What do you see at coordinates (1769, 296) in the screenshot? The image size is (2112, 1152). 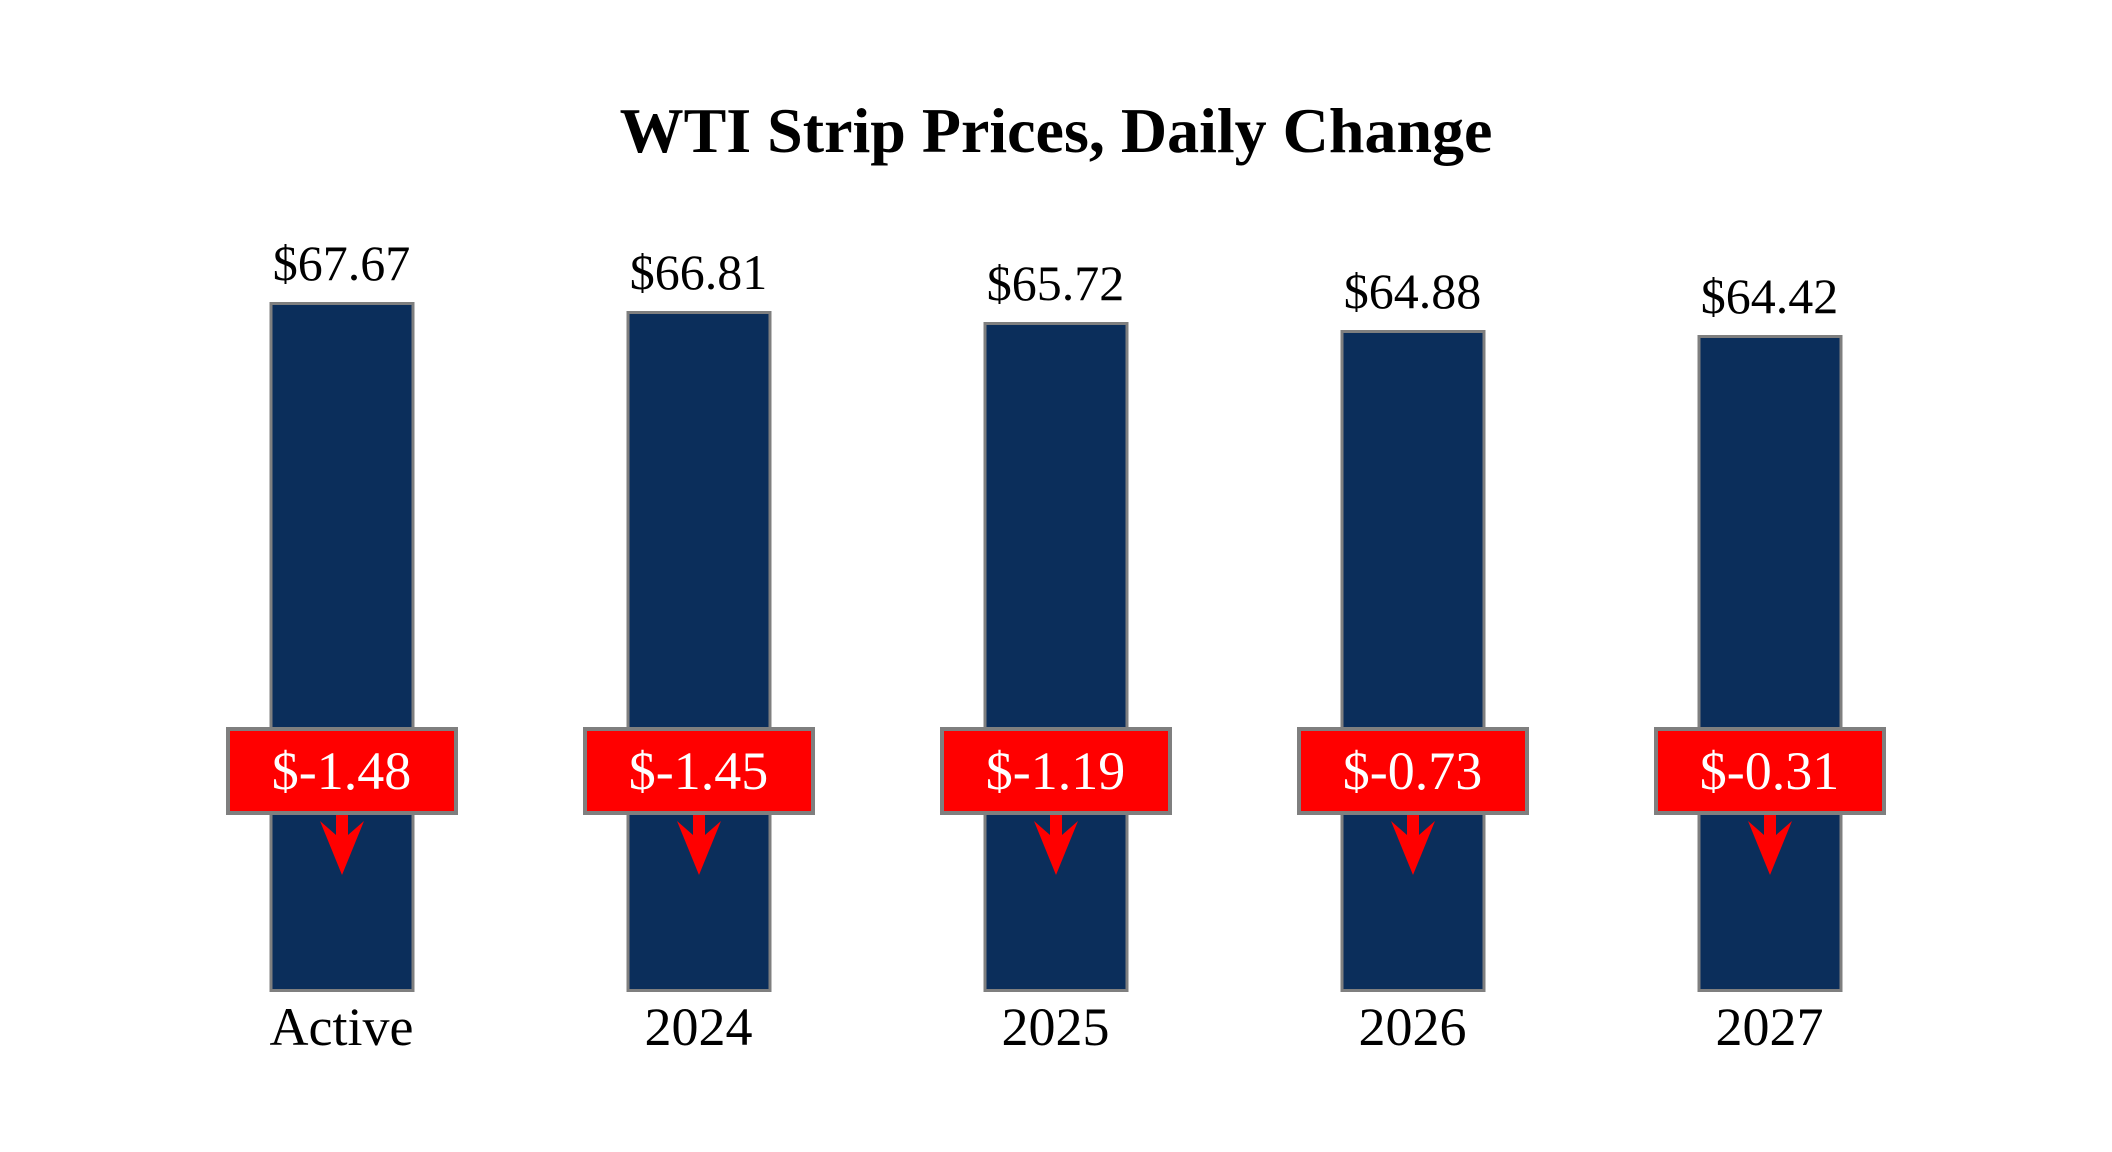 I see `price-label: $64.42` at bounding box center [1769, 296].